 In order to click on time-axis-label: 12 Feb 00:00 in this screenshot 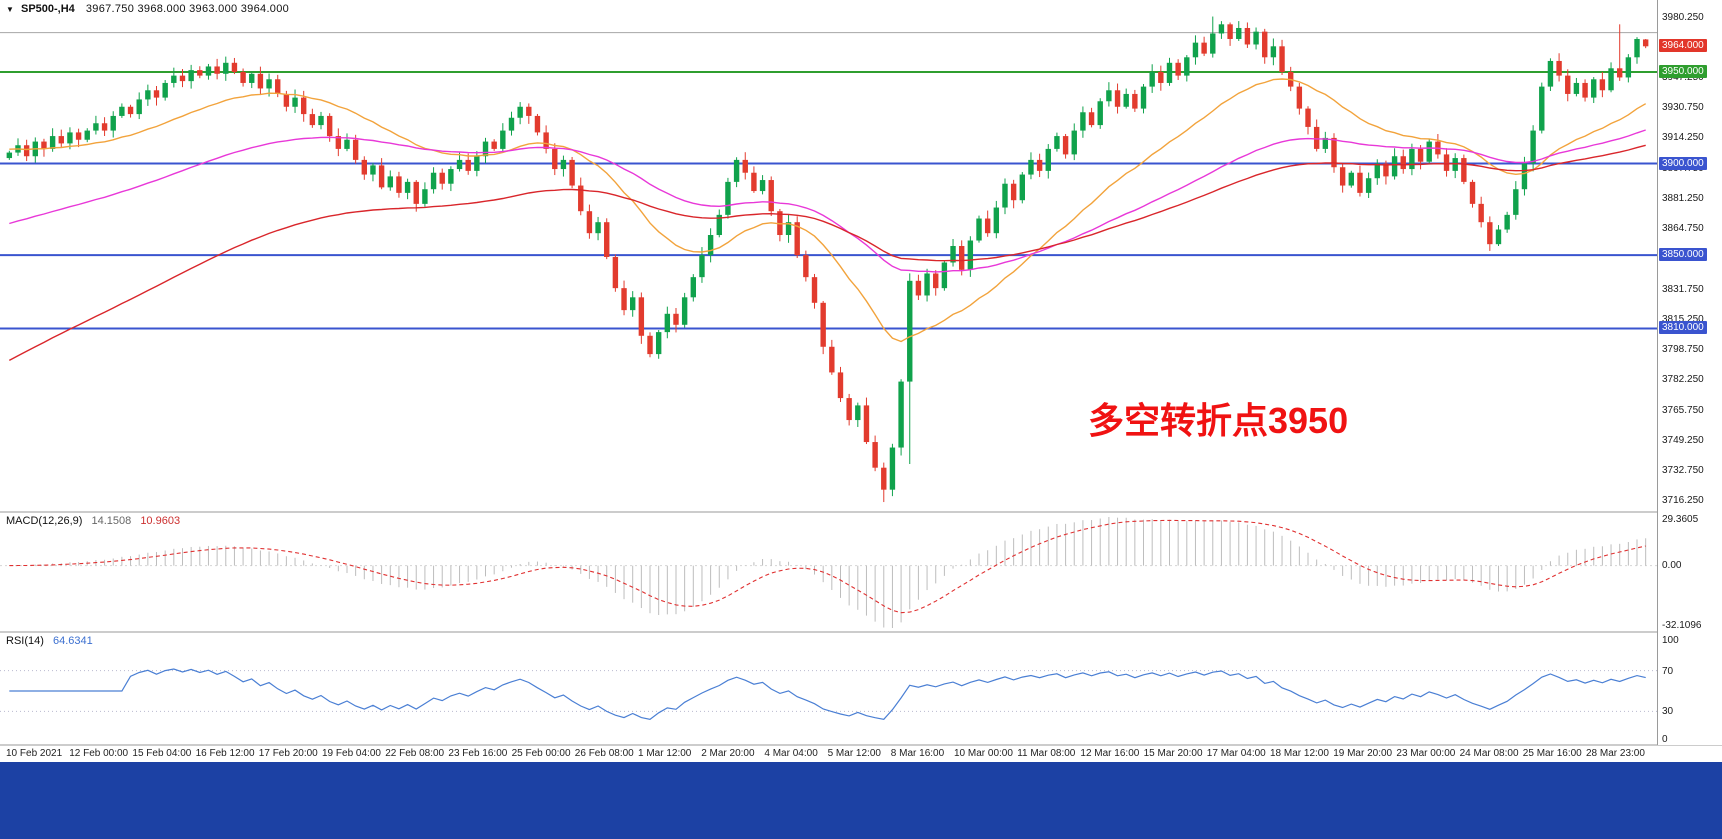, I will do `click(99, 753)`.